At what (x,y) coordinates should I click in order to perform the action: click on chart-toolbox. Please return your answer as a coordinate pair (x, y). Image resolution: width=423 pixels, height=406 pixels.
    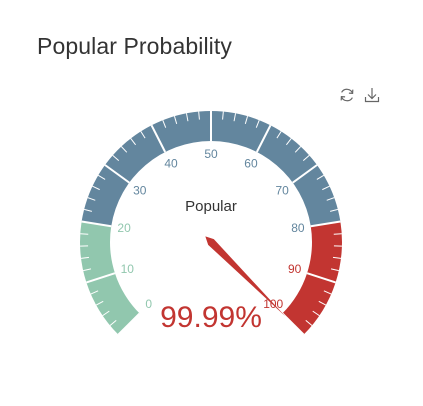
    Looking at the image, I should click on (360, 96).